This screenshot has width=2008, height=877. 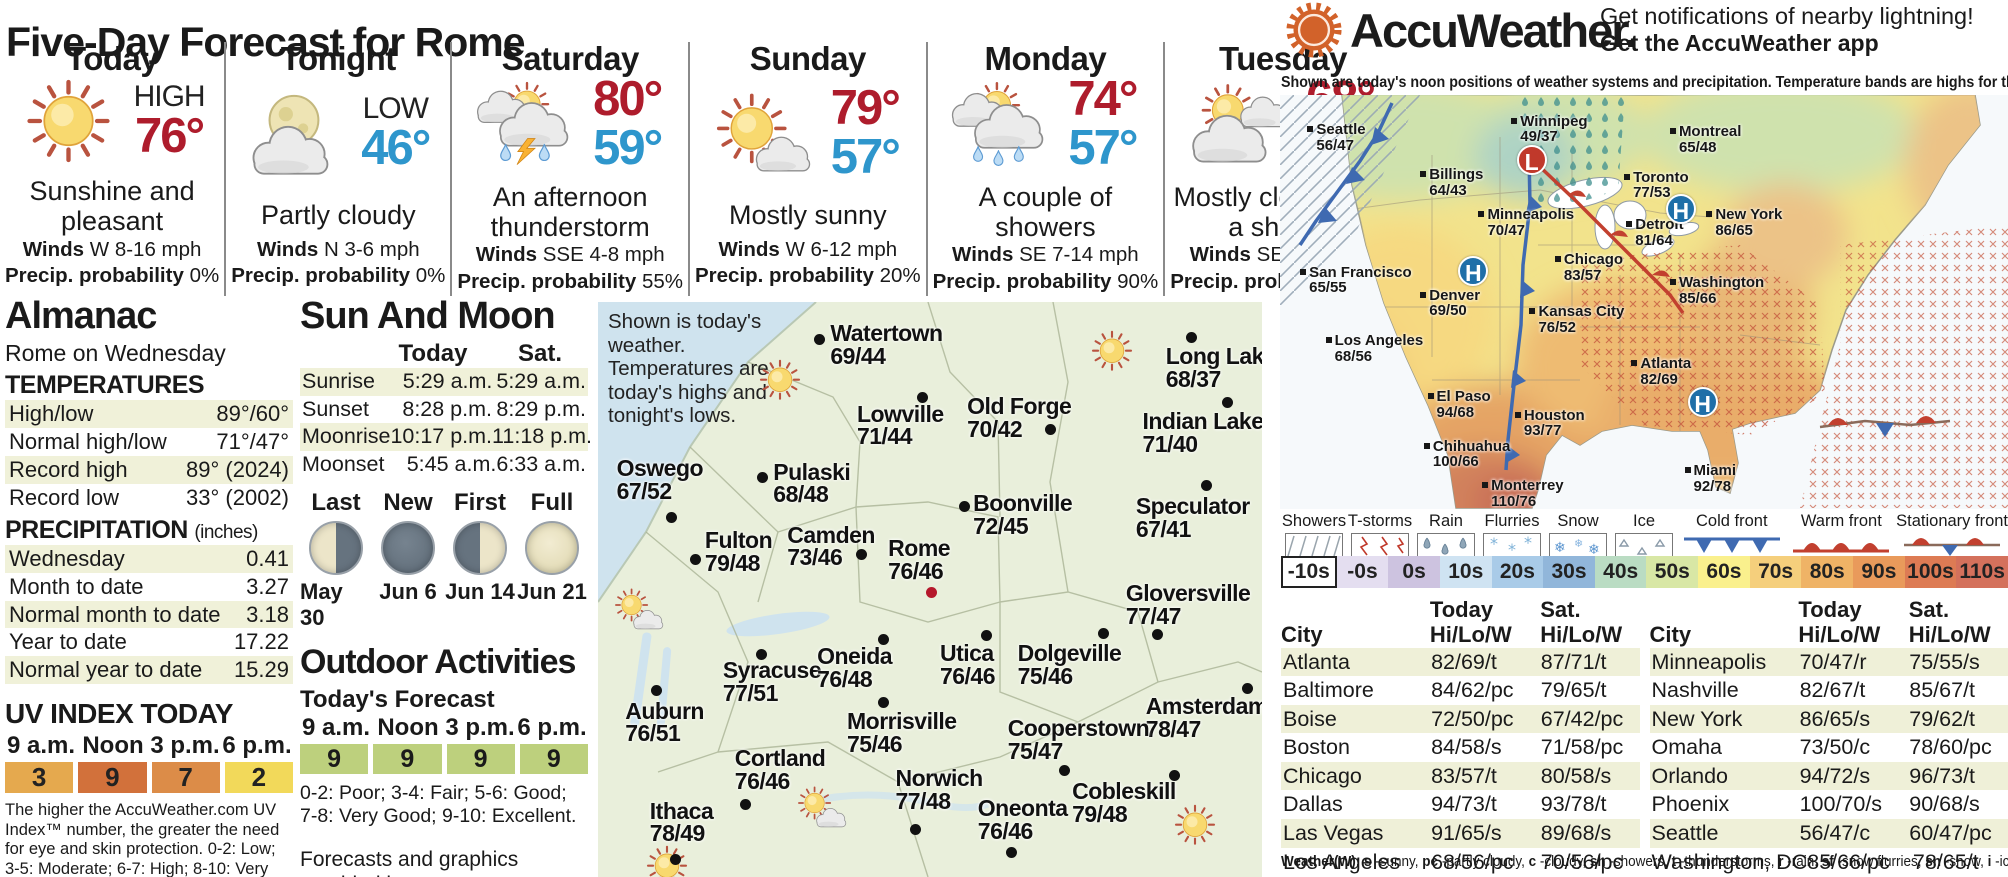 I want to click on map-city-temps: 79/48, so click(x=732, y=562).